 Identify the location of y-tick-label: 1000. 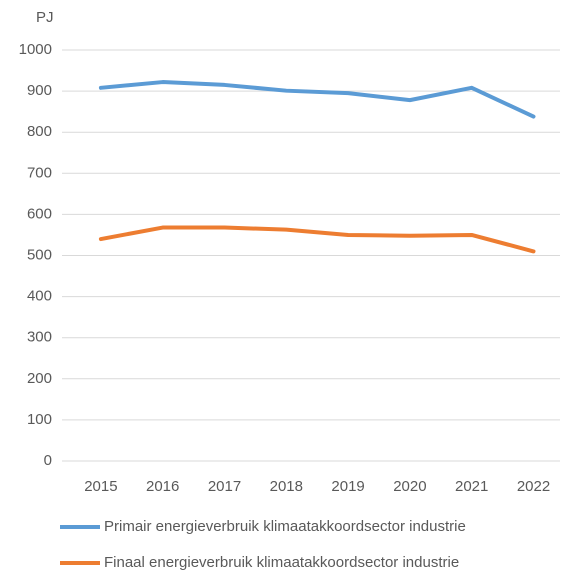
(35, 49).